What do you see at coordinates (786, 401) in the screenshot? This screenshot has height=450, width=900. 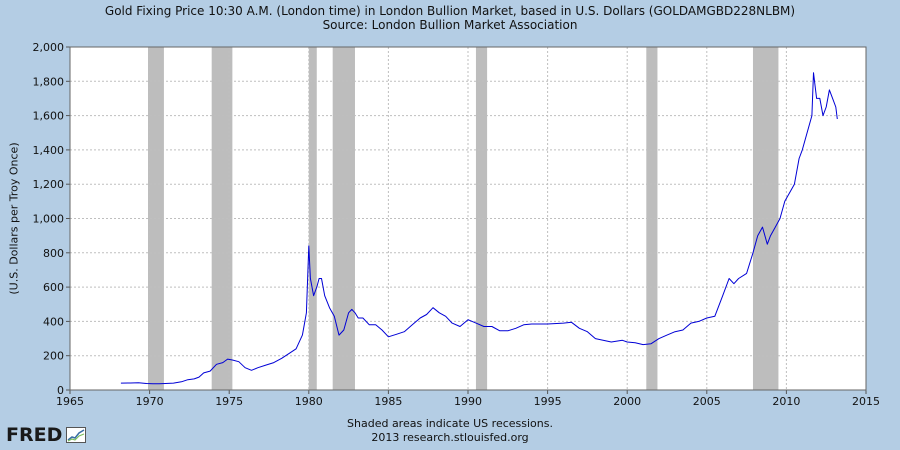 I see `x-tick-label: 2010` at bounding box center [786, 401].